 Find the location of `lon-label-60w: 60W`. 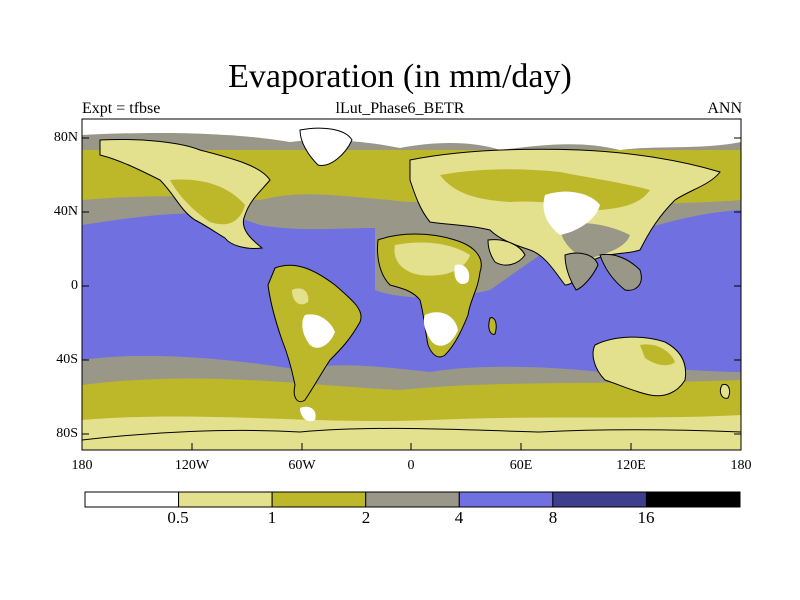

lon-label-60w: 60W is located at coordinates (302, 465).